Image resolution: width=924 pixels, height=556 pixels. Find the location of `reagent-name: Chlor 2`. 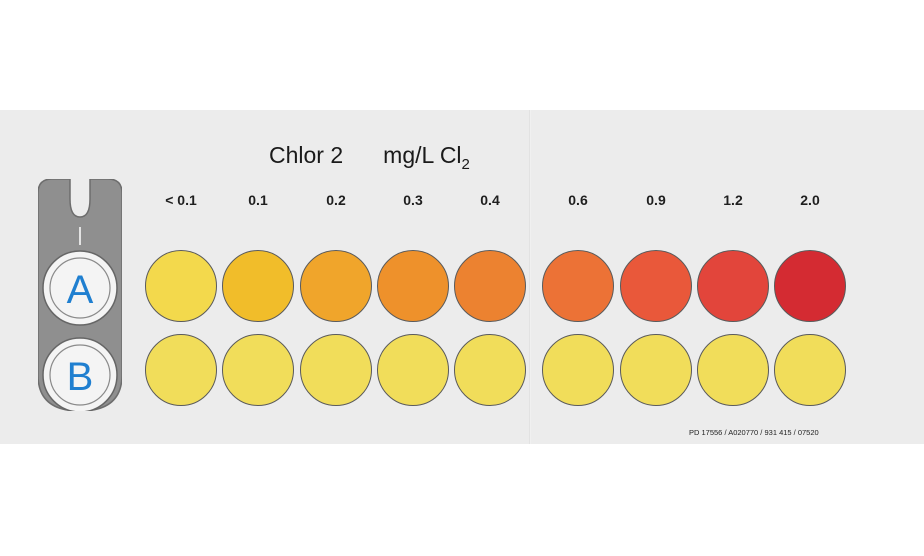

reagent-name: Chlor 2 is located at coordinates (306, 155).